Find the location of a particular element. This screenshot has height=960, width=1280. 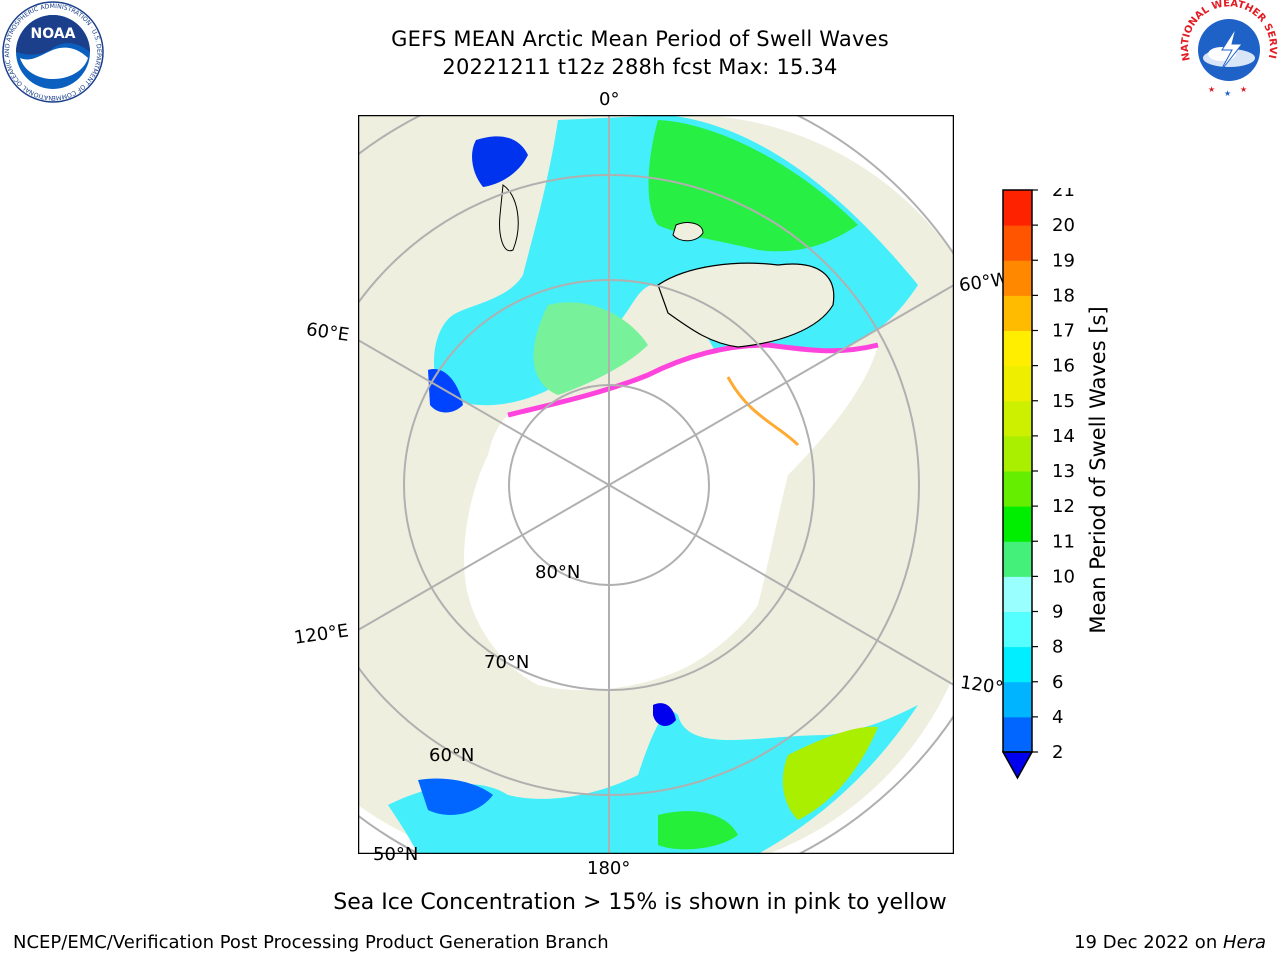

greenland is located at coordinates (746, 305).